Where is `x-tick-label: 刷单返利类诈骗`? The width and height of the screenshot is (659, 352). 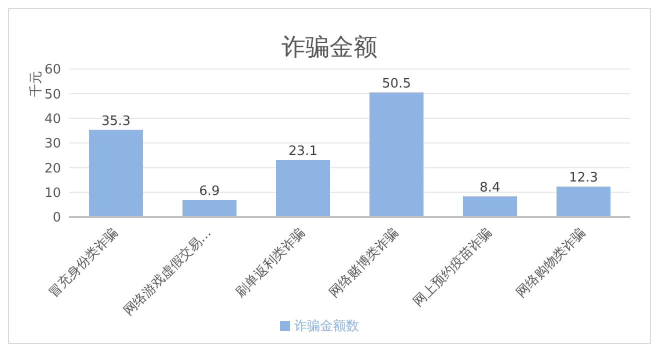 x-tick-label: 刷单返利类诈骗 is located at coordinates (270, 263).